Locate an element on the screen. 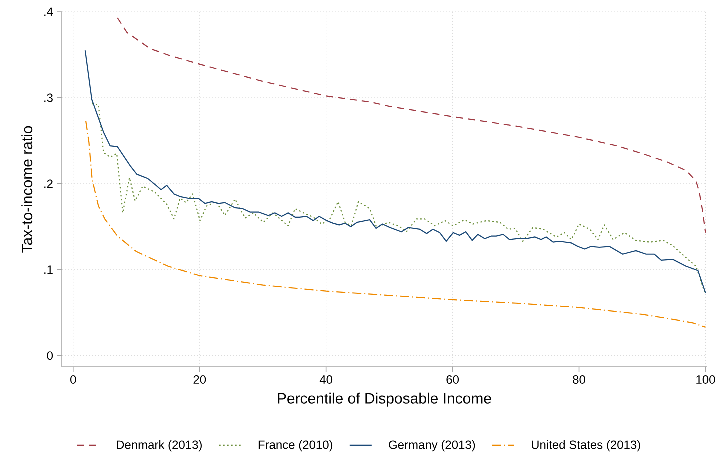 This screenshot has height=454, width=719. x-tick-label: 80 is located at coordinates (579, 380).